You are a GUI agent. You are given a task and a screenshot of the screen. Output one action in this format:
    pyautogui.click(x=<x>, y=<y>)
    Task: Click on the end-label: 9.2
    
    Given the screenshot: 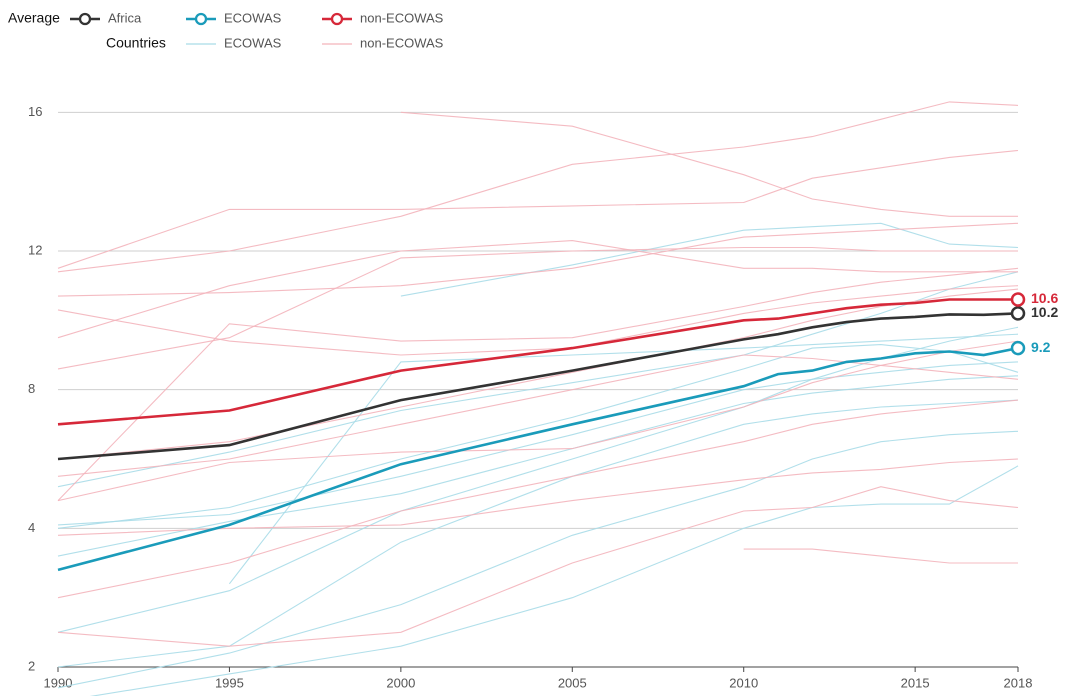 What is the action you would take?
    pyautogui.click(x=1041, y=347)
    